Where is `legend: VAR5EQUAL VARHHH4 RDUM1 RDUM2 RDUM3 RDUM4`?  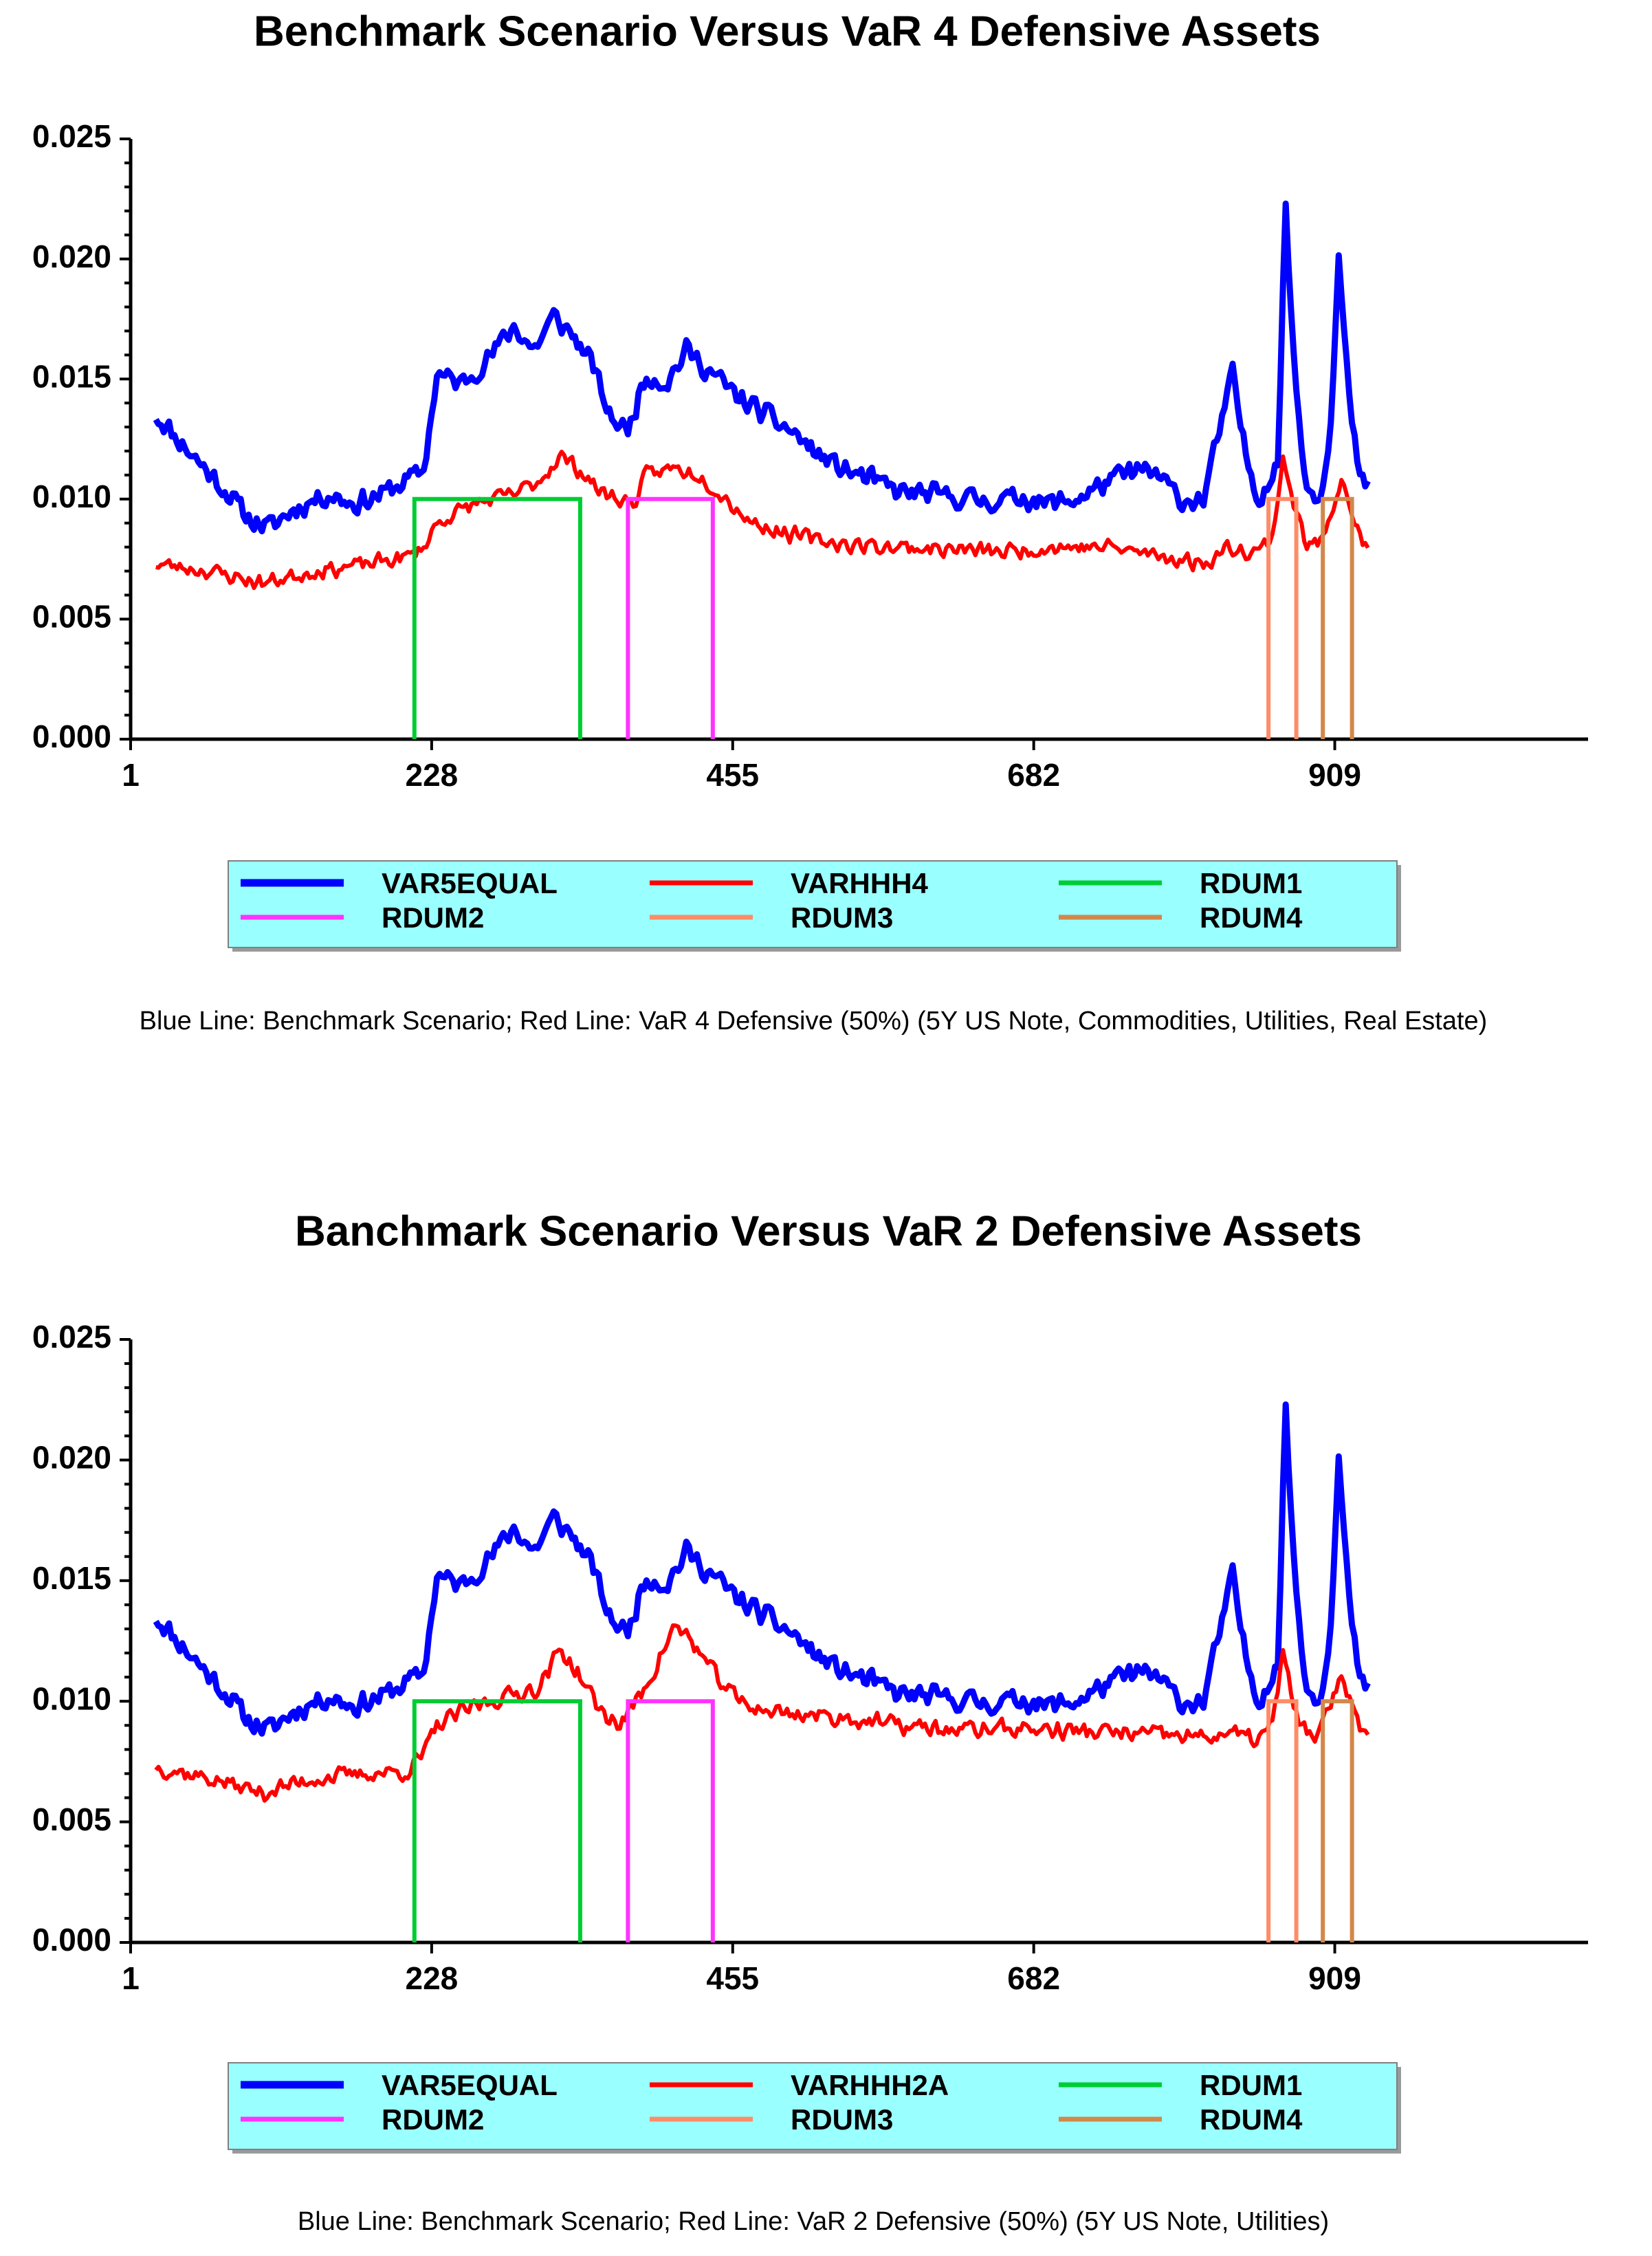
legend: VAR5EQUAL VARHHH4 RDUM1 RDUM2 RDUM3 RDUM4 is located at coordinates (815, 906).